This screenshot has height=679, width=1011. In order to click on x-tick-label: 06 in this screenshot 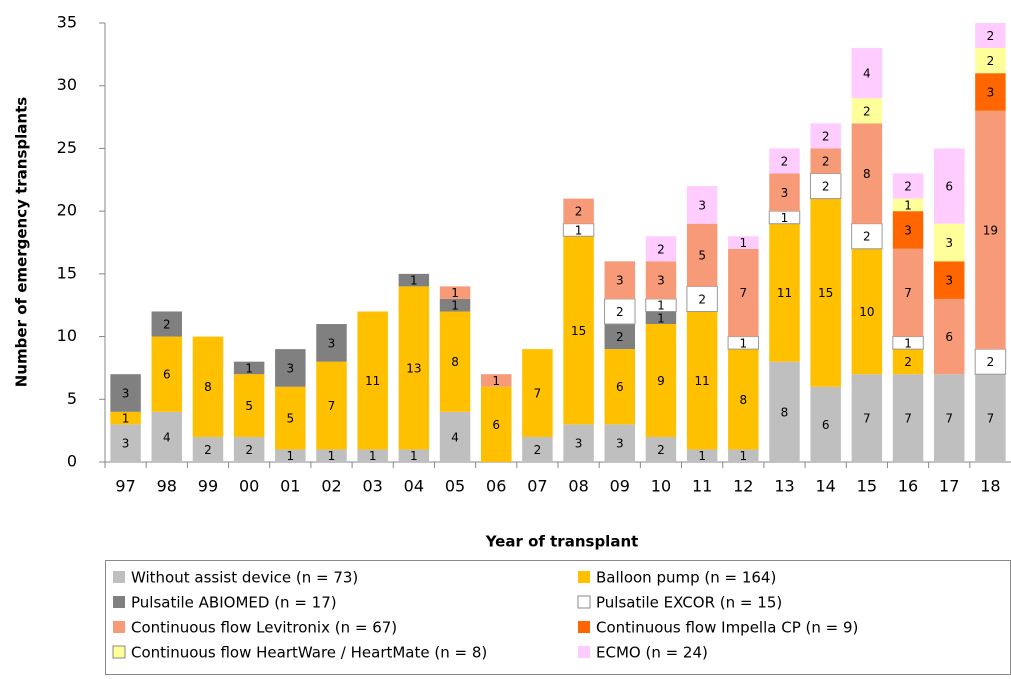, I will do `click(496, 486)`.